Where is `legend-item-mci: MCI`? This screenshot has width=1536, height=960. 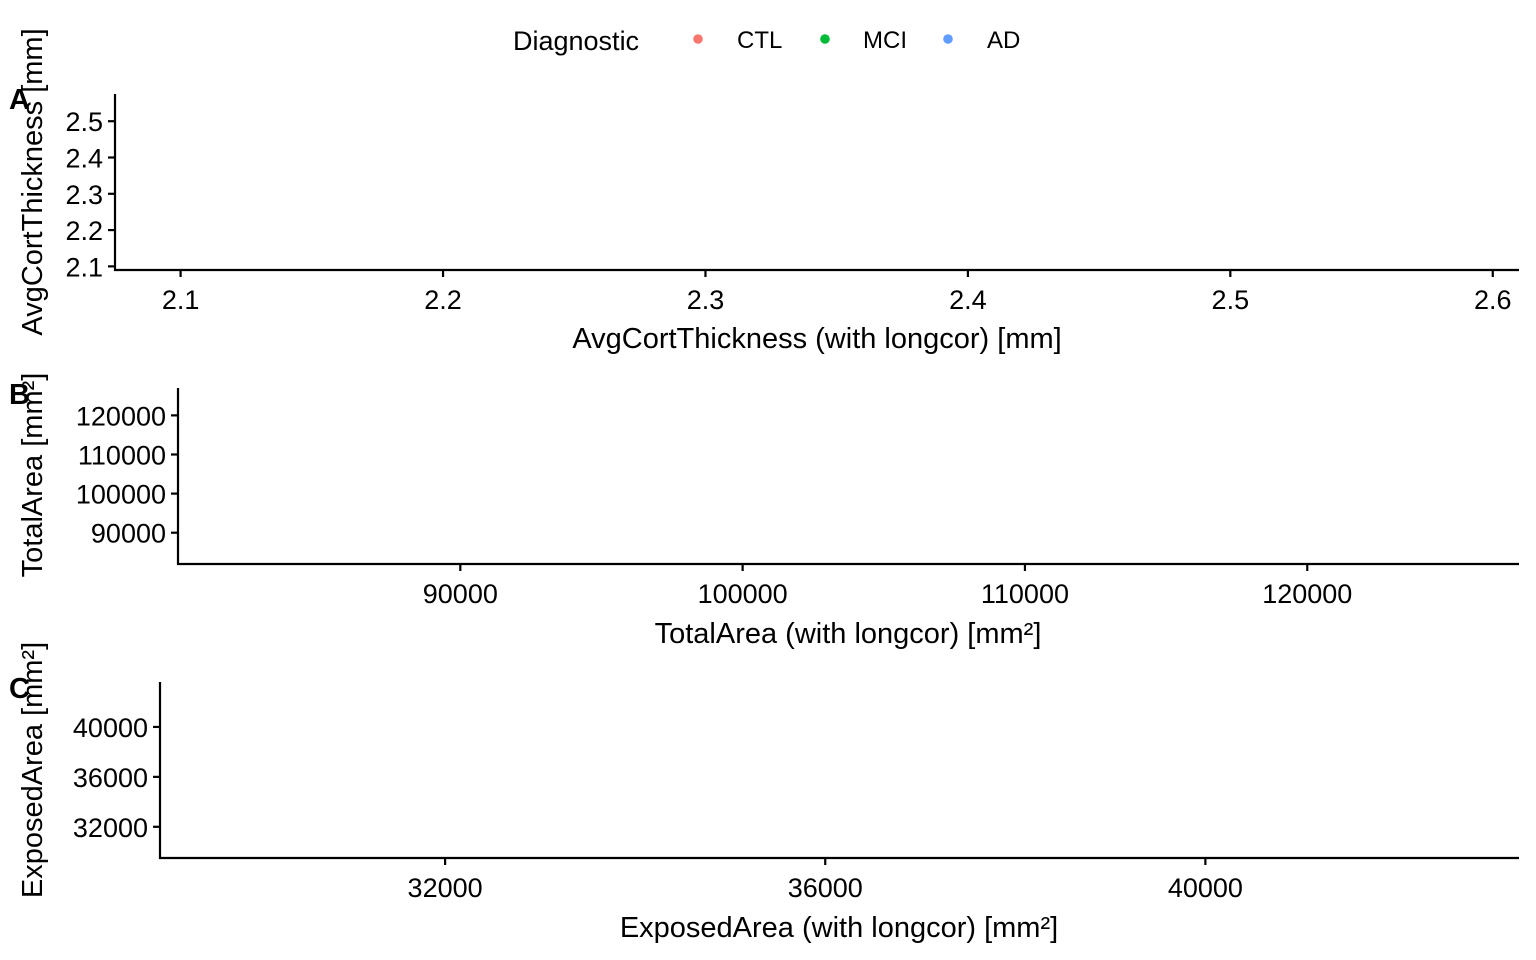
legend-item-mci: MCI is located at coordinates (863, 40).